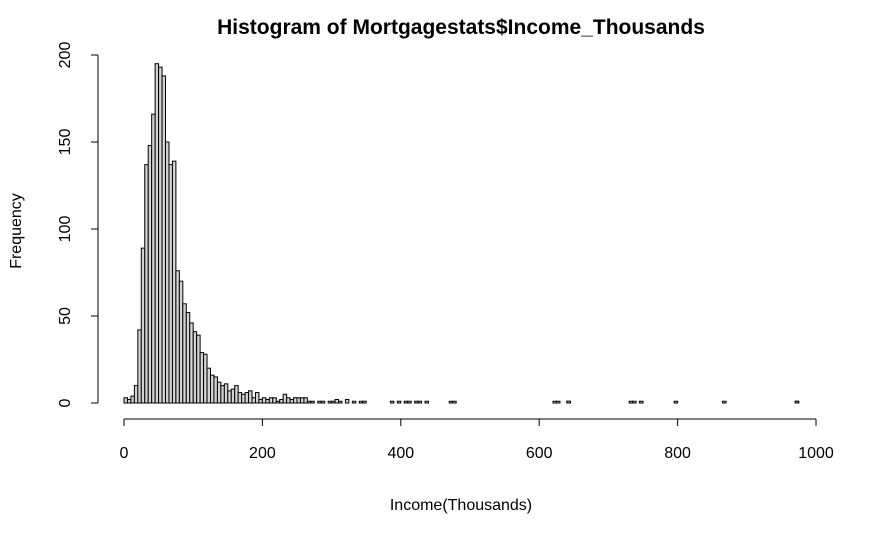 Image resolution: width=875 pixels, height=540 pixels. What do you see at coordinates (400, 453) in the screenshot?
I see `x-tick-label-2: 400` at bounding box center [400, 453].